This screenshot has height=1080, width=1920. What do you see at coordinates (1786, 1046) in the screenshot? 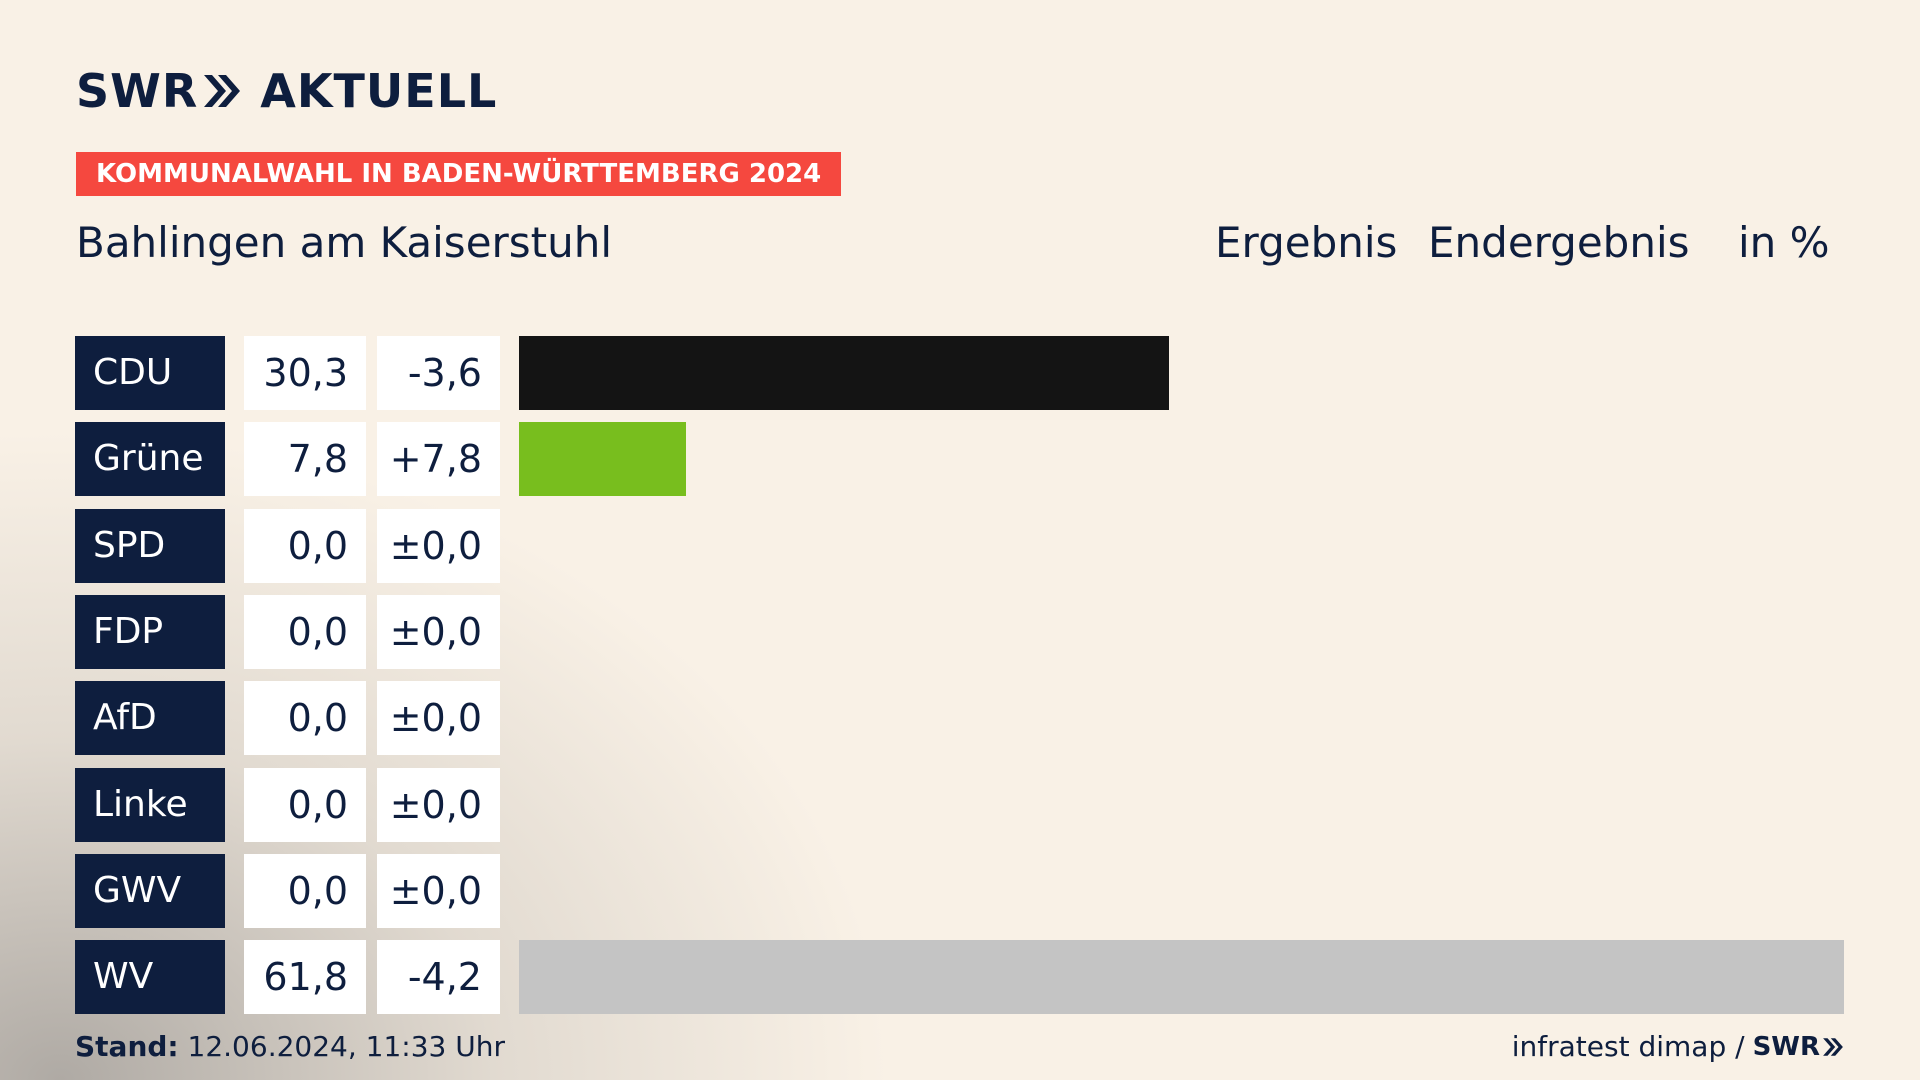
I see `footer-logo-text: SWR` at bounding box center [1786, 1046].